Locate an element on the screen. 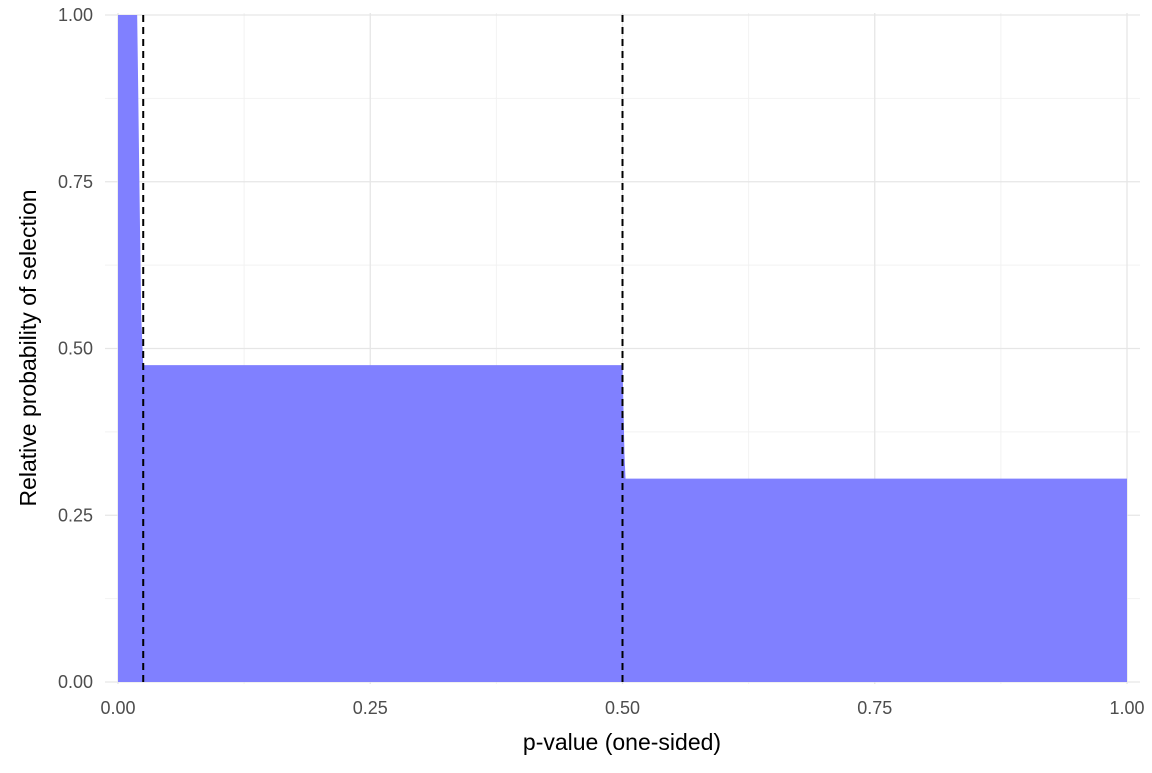  x-tick-label: 0.50 is located at coordinates (622, 708).